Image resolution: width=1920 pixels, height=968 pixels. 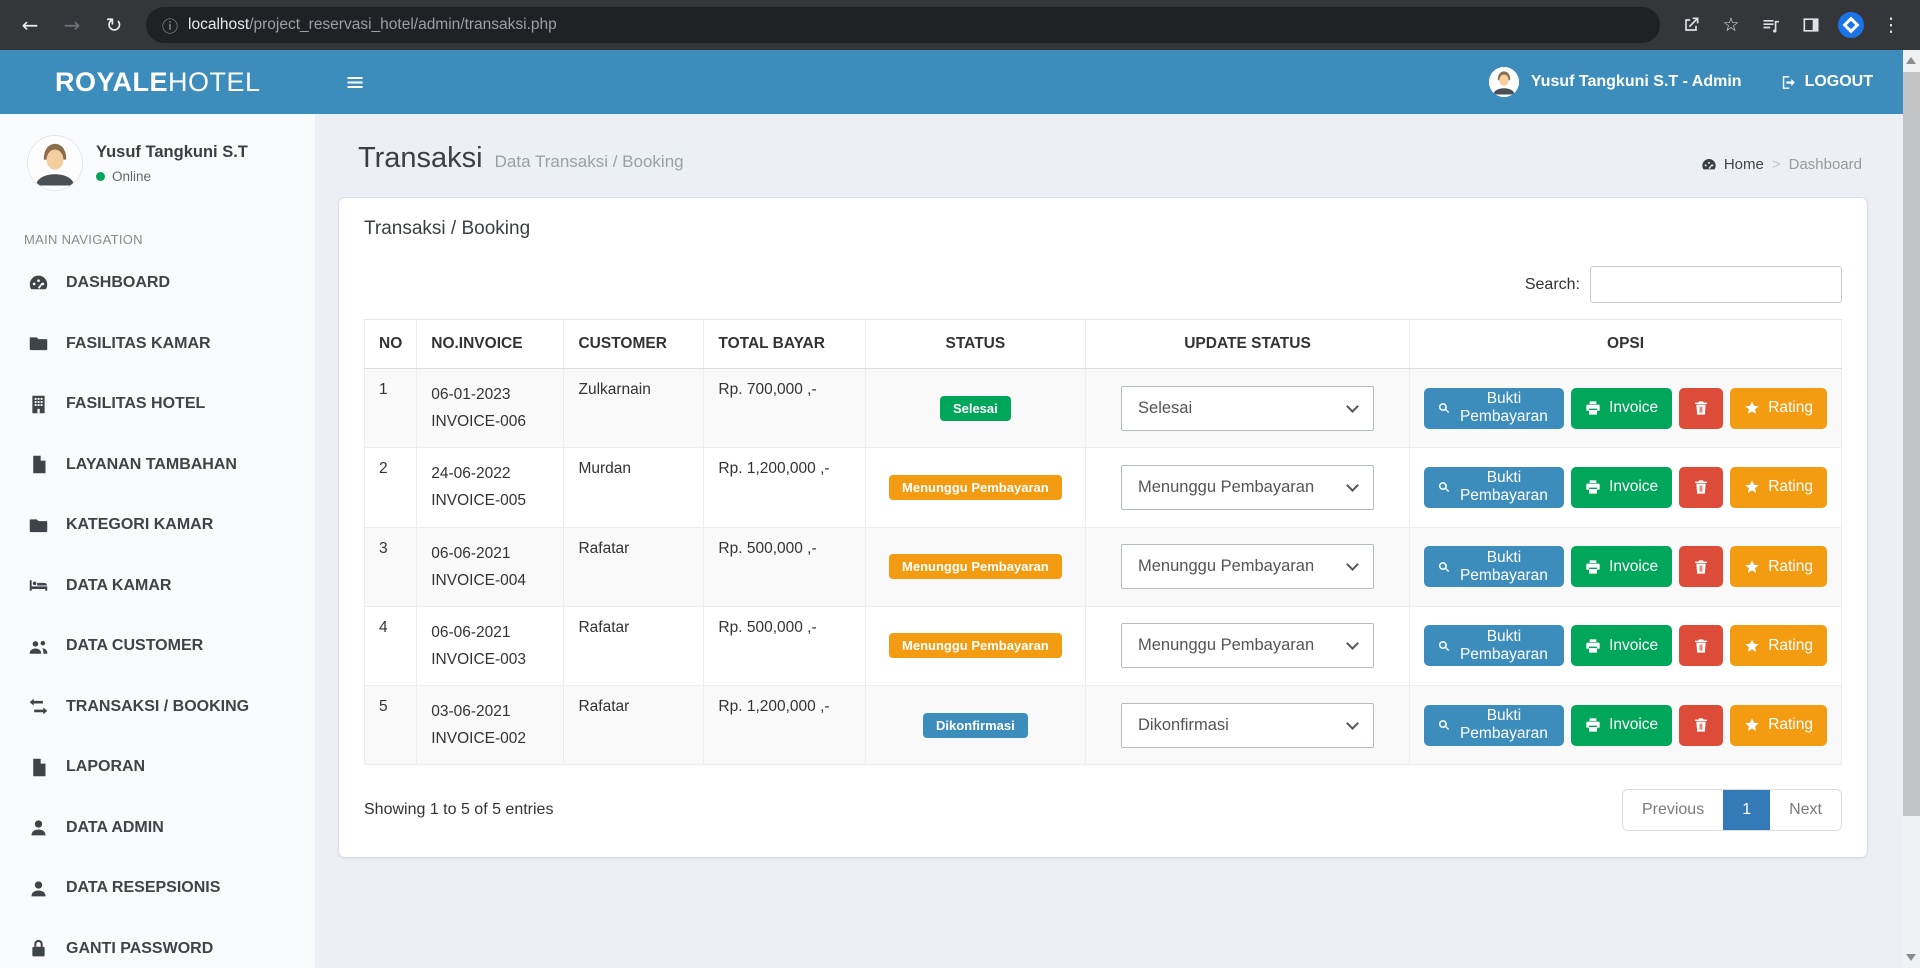 What do you see at coordinates (634, 408) in the screenshot?
I see `cell-customer: Zulkarnain` at bounding box center [634, 408].